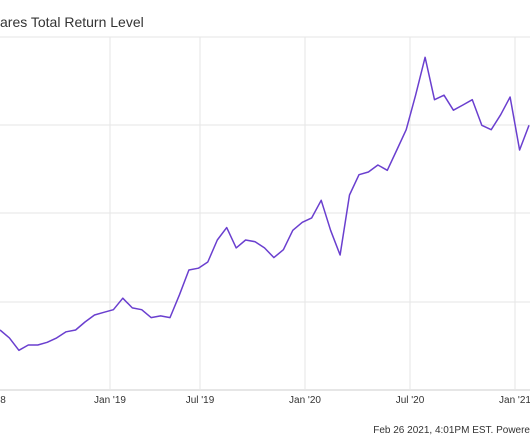 The width and height of the screenshot is (530, 443). I want to click on x-tick-label: Jul '20, so click(410, 400).